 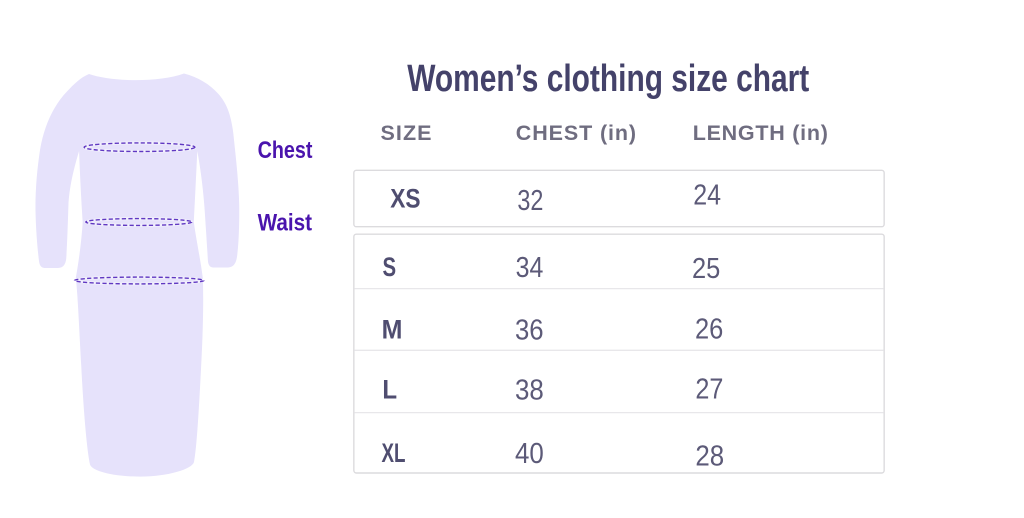 I want to click on svg-text: Chest, so click(x=285, y=150).